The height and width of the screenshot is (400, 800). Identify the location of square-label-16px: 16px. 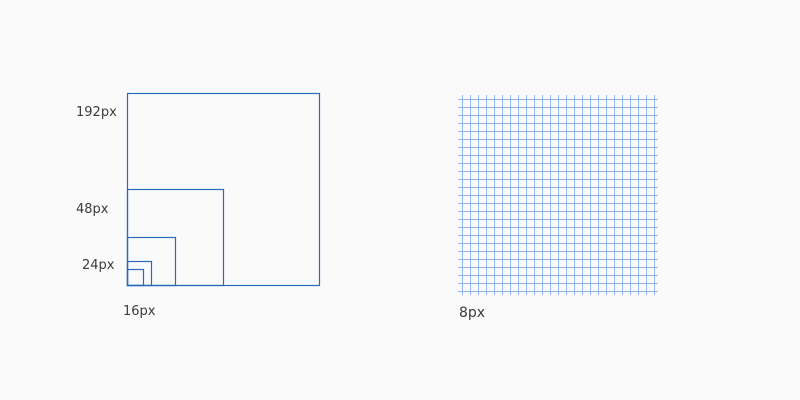
(139, 311).